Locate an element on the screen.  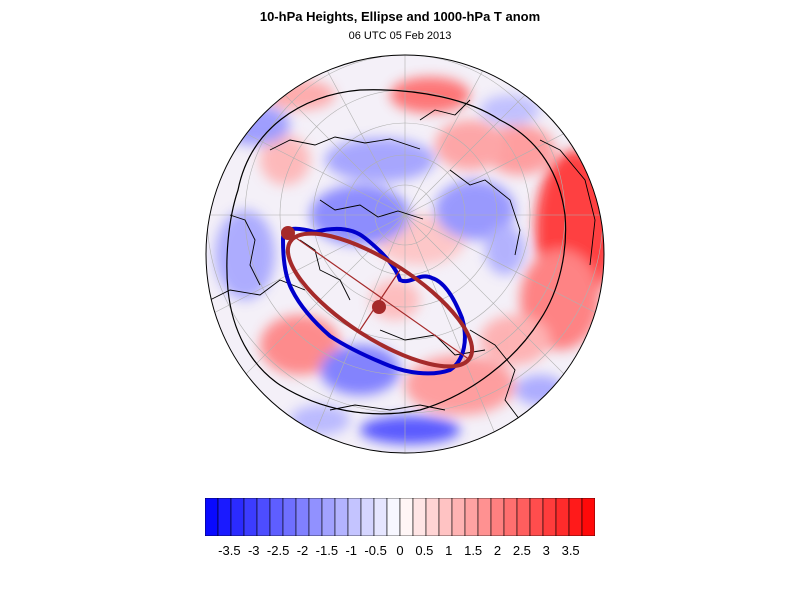
colorbar-labels: -3.5 -3 -2.5 -2 -1.5 -1 -0.5 0 0.5 1 1.5 2 2.5 3 3.5 is located at coordinates (400, 553).